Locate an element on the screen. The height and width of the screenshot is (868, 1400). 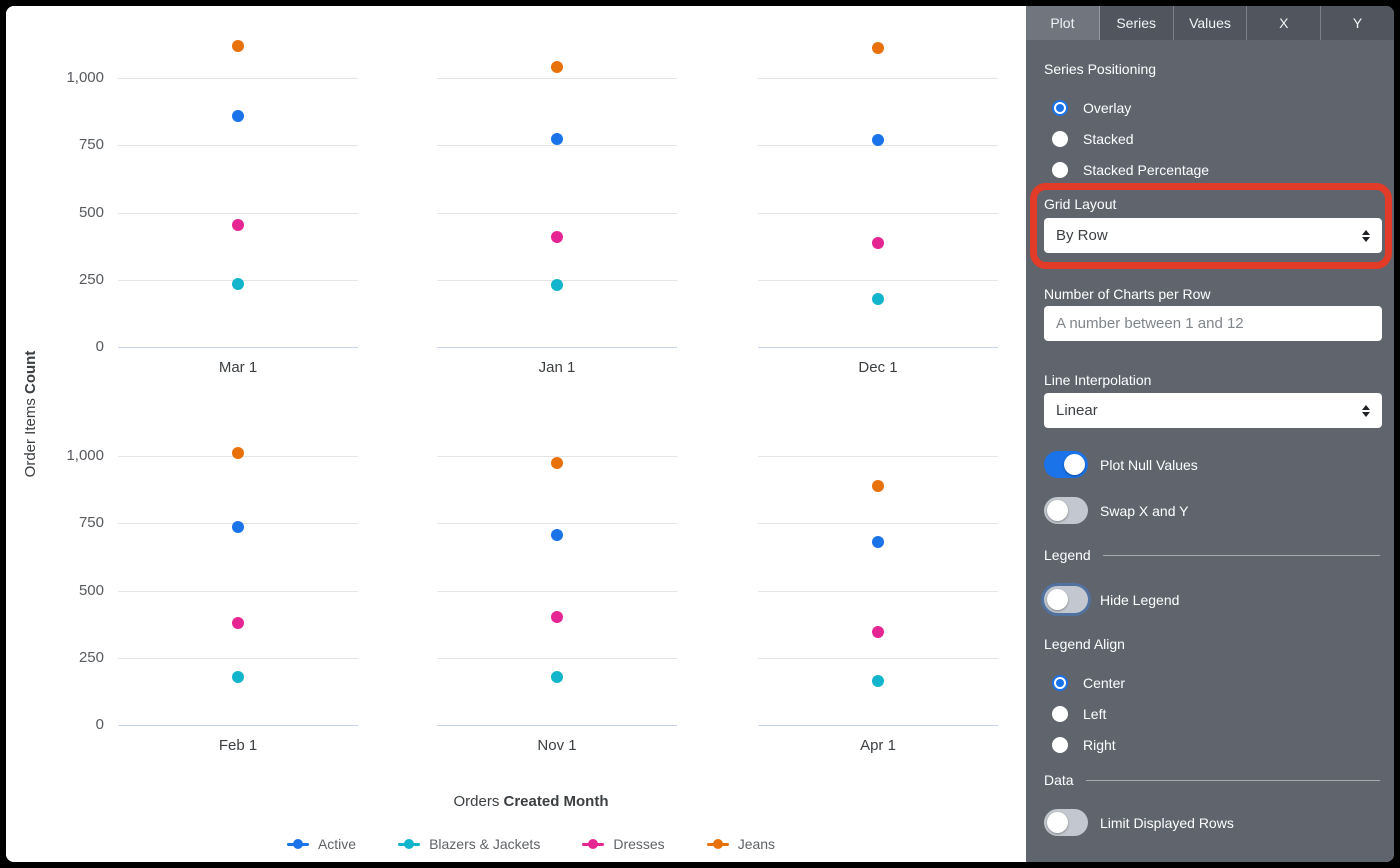
legend-align-radio-group: Center Left Right is located at coordinates (1212, 713).